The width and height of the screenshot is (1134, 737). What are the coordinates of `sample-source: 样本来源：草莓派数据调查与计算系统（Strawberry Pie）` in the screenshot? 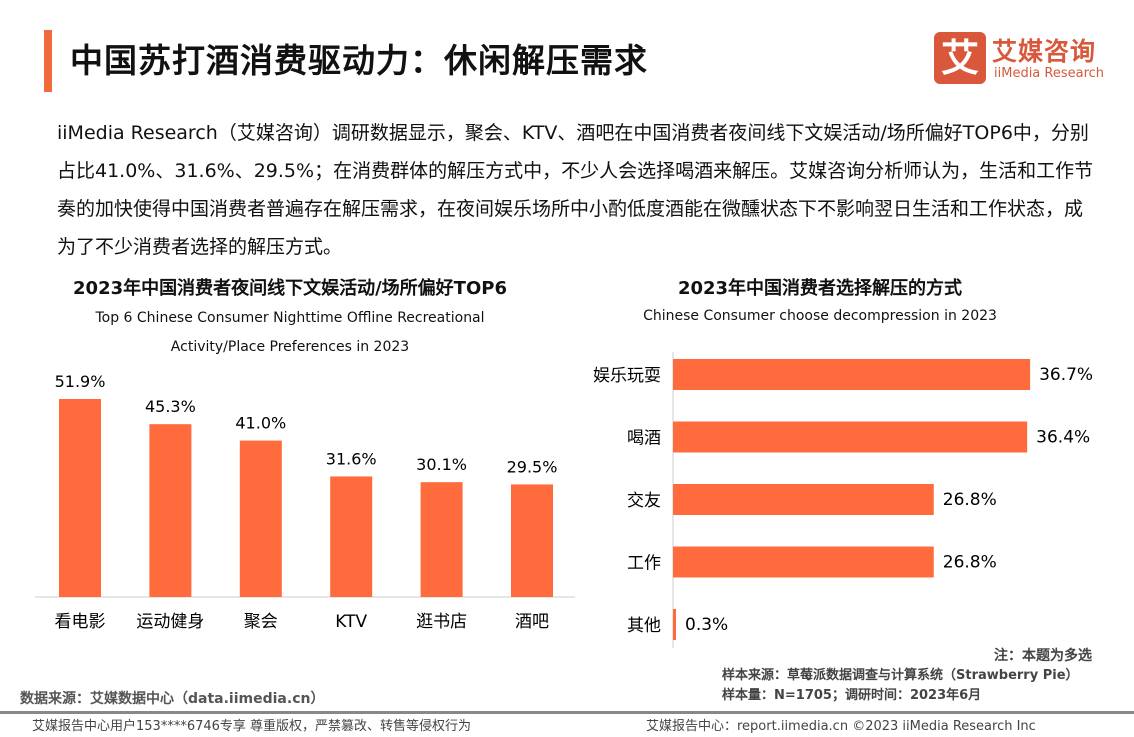 It's located at (900, 675).